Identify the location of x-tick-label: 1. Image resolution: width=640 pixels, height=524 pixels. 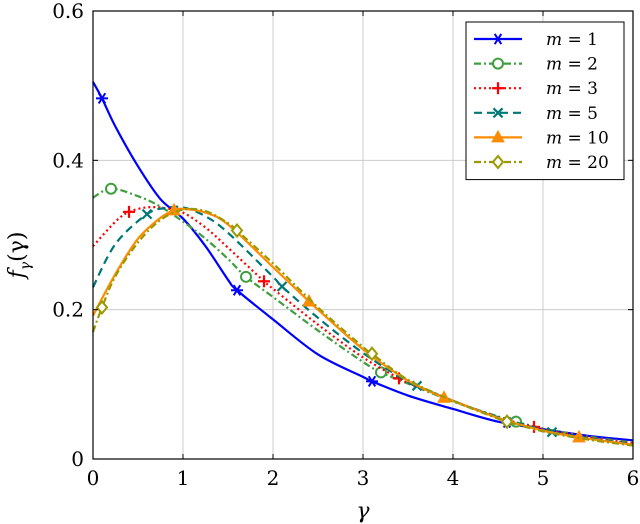
(183, 478).